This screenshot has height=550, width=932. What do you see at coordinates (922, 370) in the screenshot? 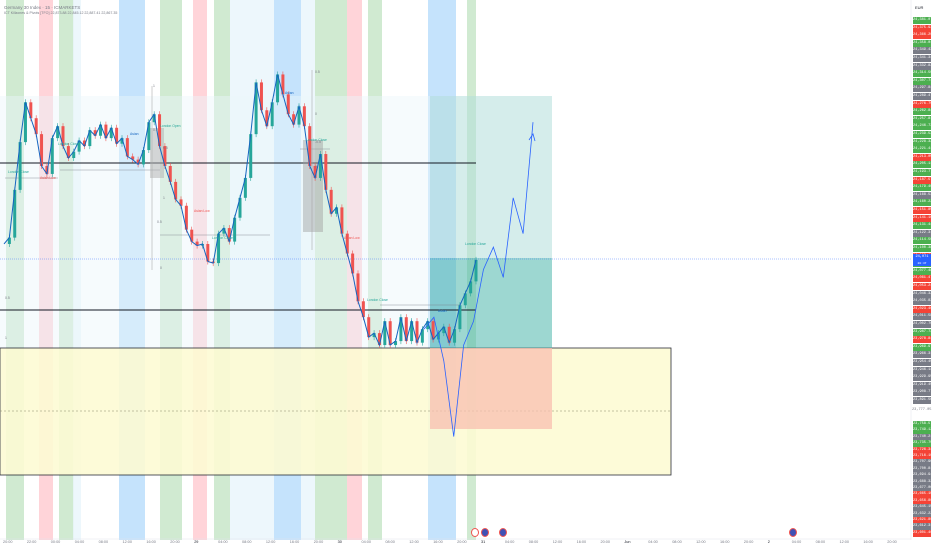
I see `price-axis-label: 23,946.14` at bounding box center [922, 370].